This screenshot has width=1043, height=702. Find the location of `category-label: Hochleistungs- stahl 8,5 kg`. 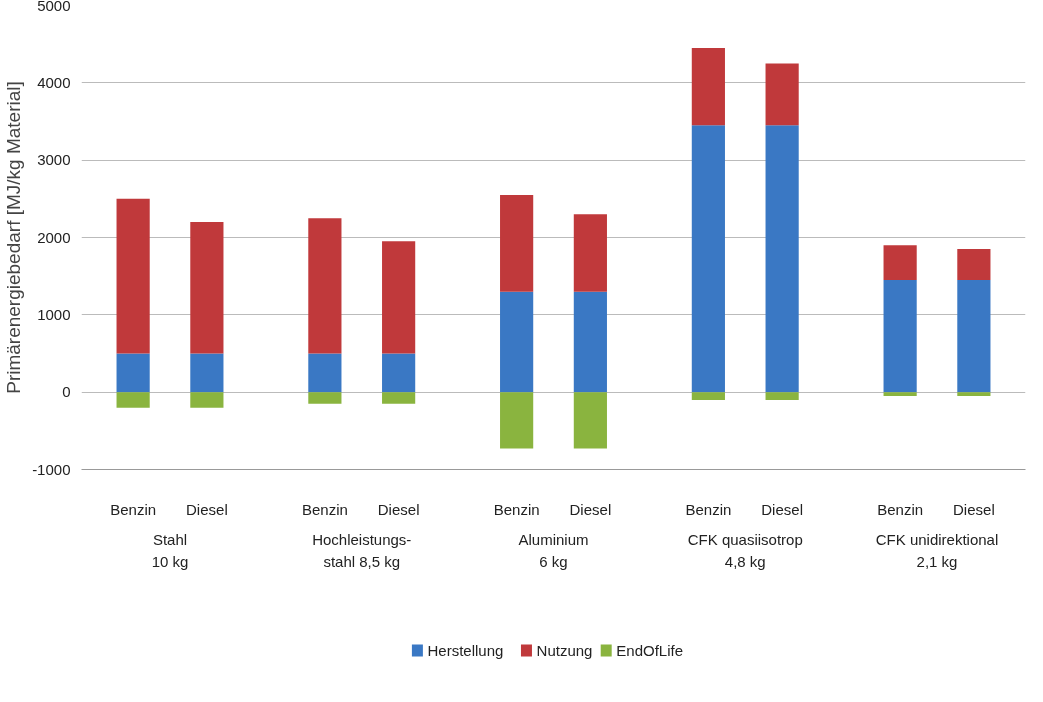

category-label: Hochleistungs- stahl 8,5 kg is located at coordinates (362, 550).